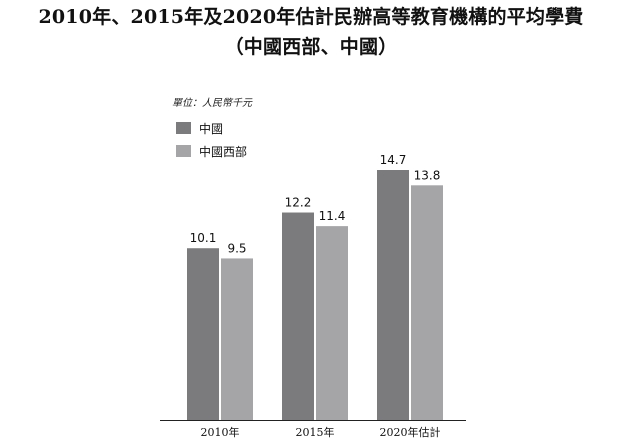  I want to click on chart-title: 2010年、2015年及2020年估計民辦高等教育機構的平均學費, so click(311, 17).